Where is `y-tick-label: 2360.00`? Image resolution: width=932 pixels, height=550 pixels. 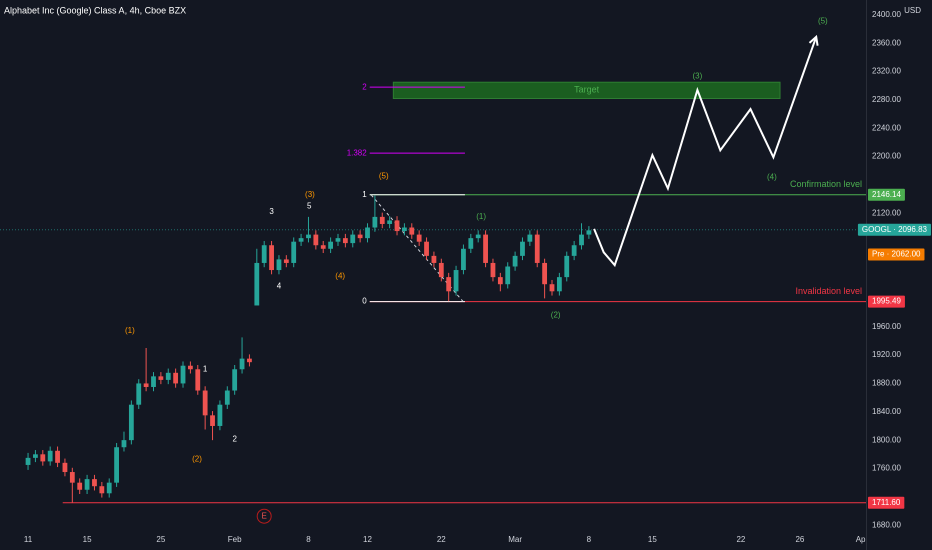 y-tick-label: 2360.00 is located at coordinates (886, 42).